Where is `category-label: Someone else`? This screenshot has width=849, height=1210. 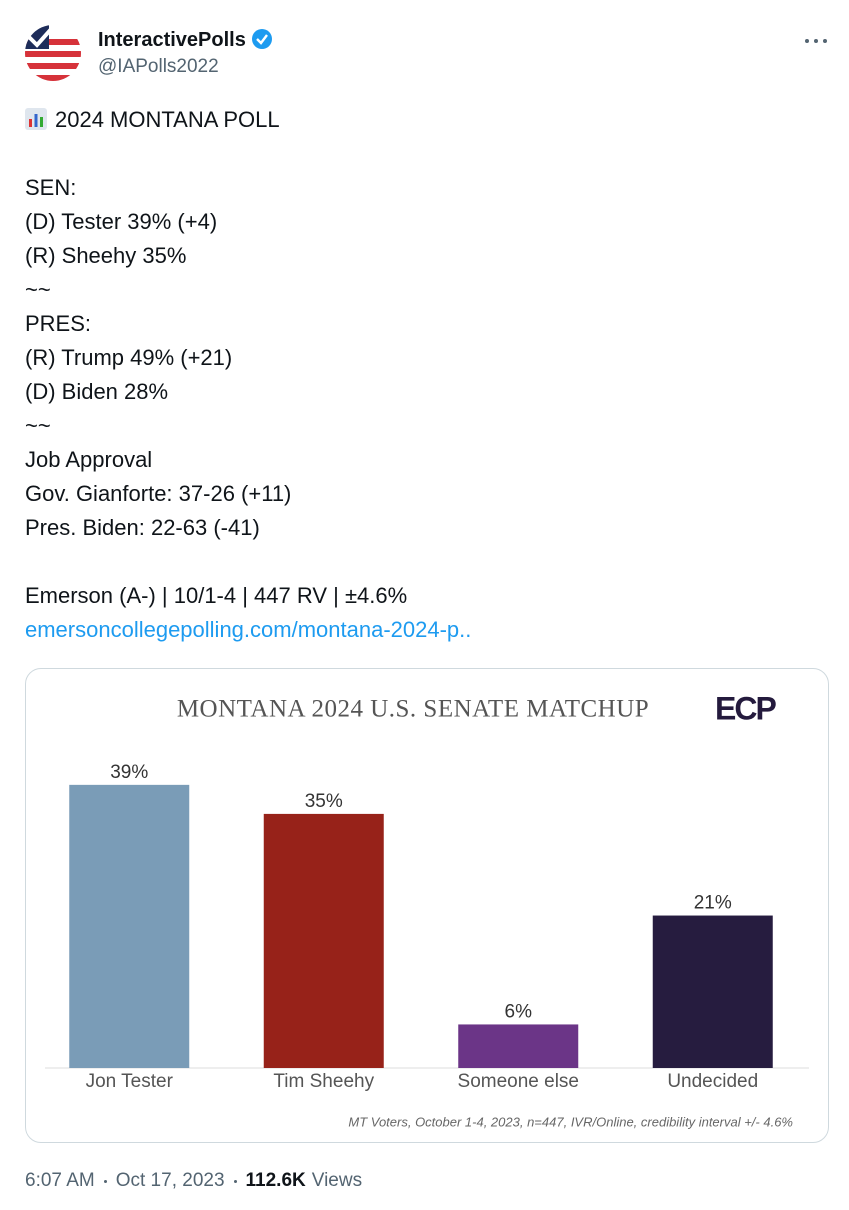
category-label: Someone else is located at coordinates (518, 1081).